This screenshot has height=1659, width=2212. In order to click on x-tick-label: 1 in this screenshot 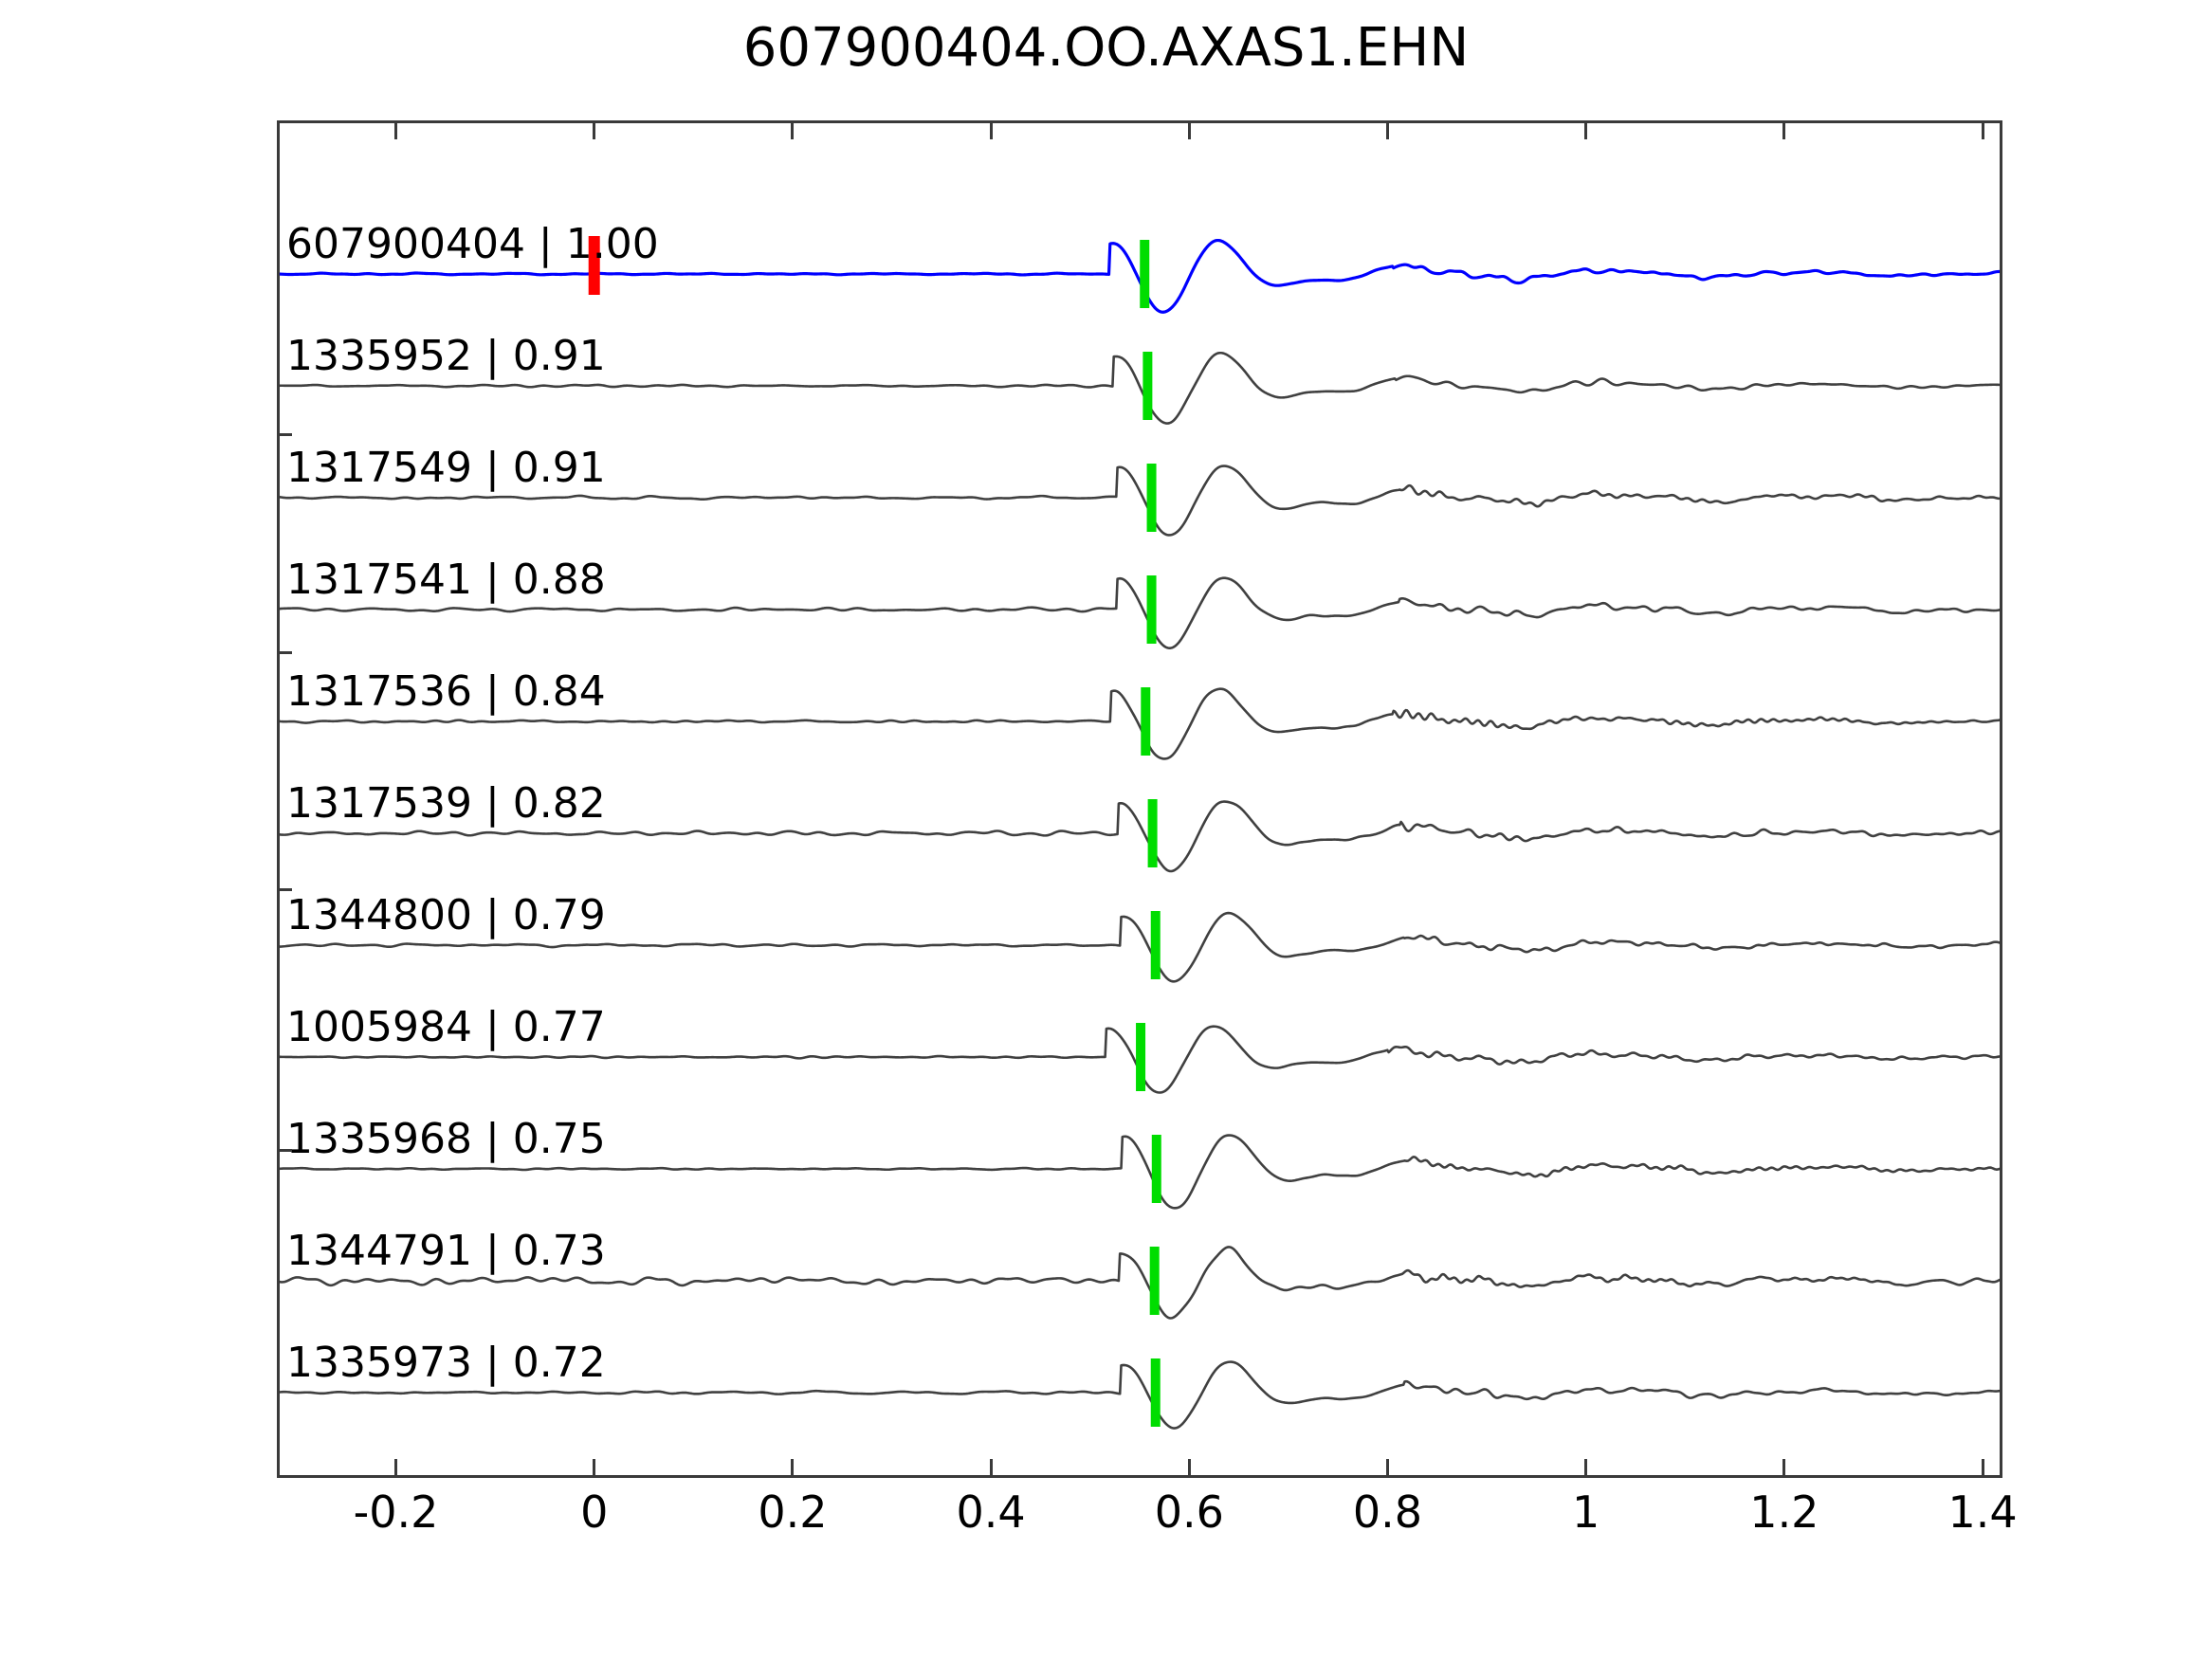, I will do `click(1586, 1512)`.